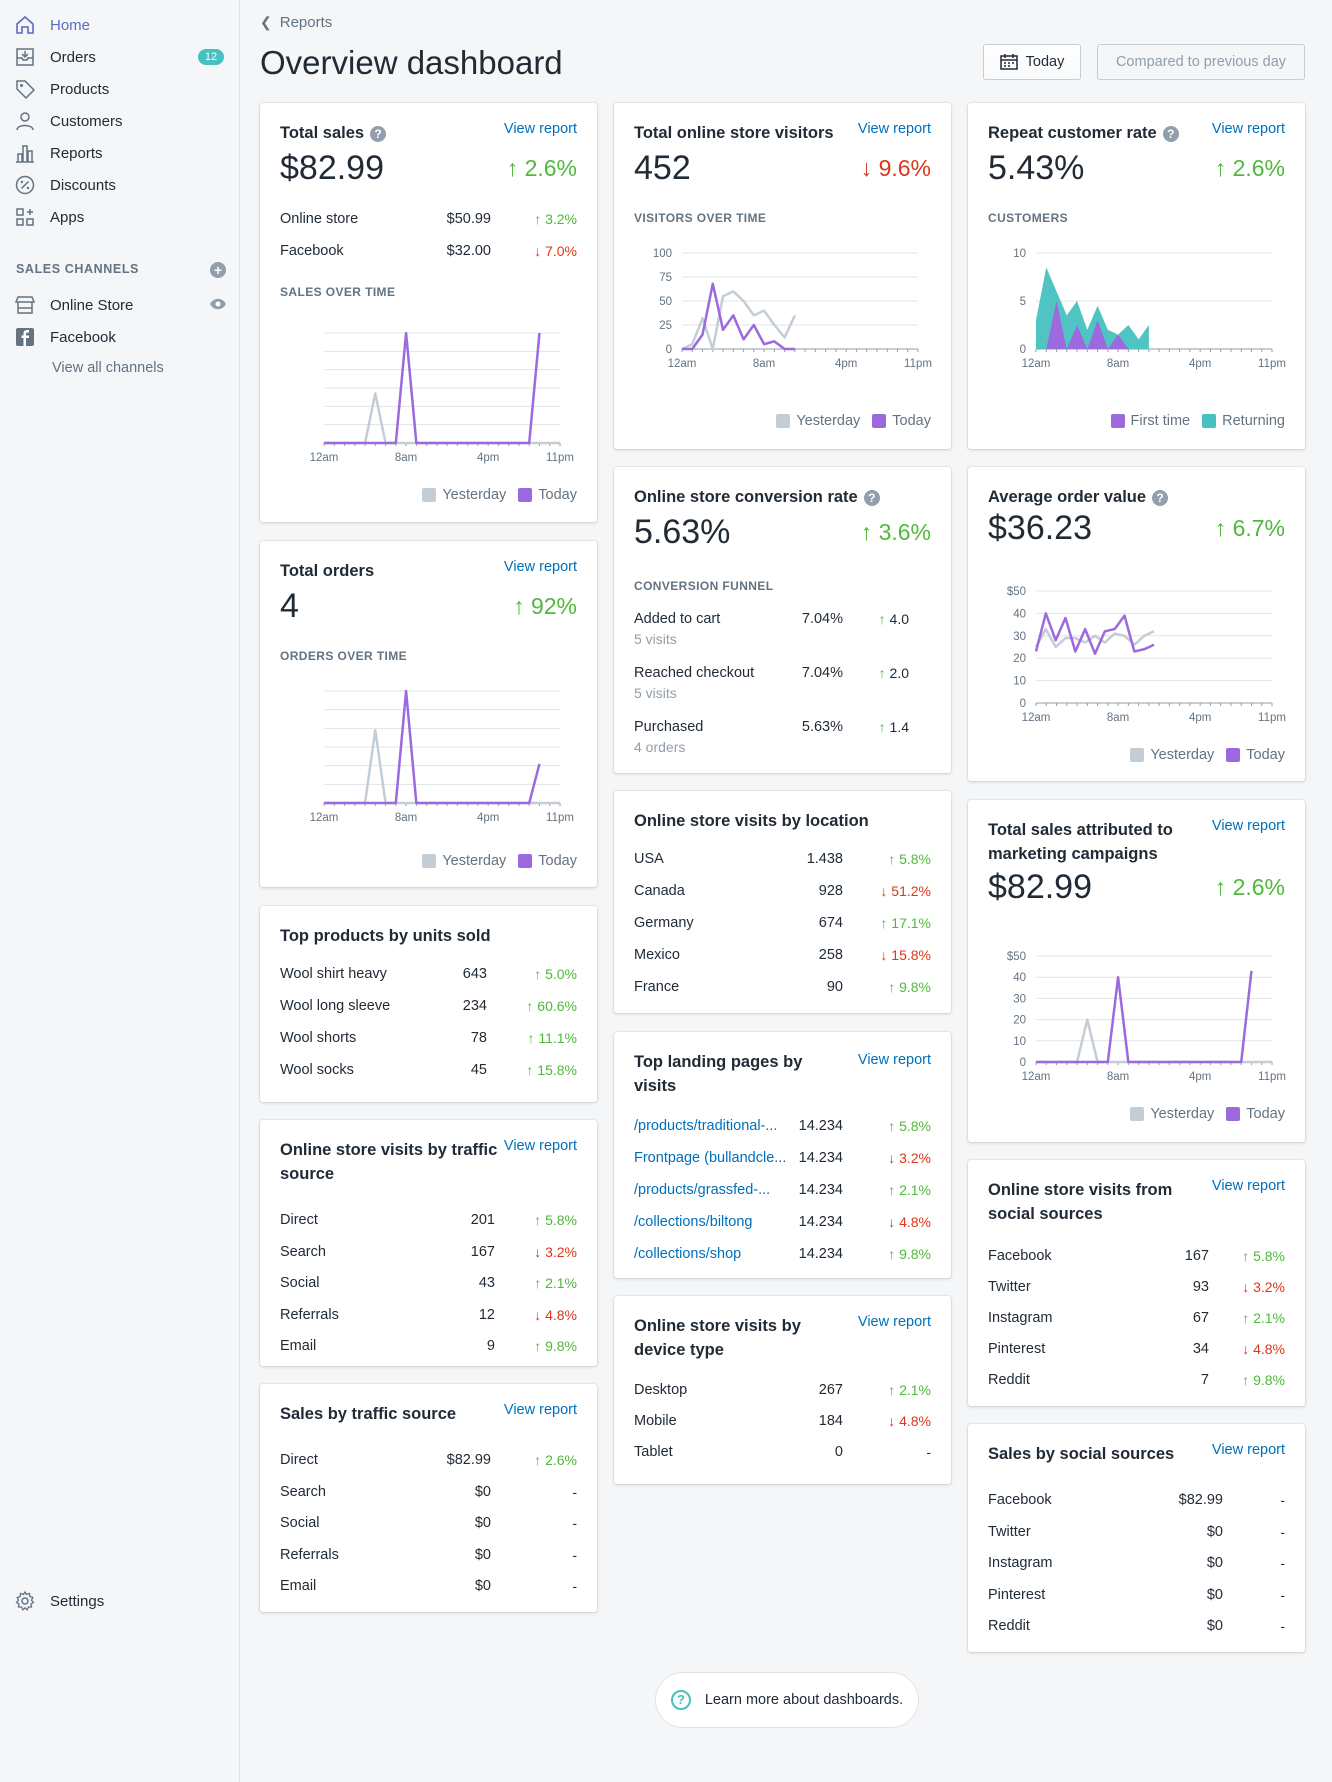  What do you see at coordinates (428, 1589) in the screenshot?
I see `table-row: Email $0 -` at bounding box center [428, 1589].